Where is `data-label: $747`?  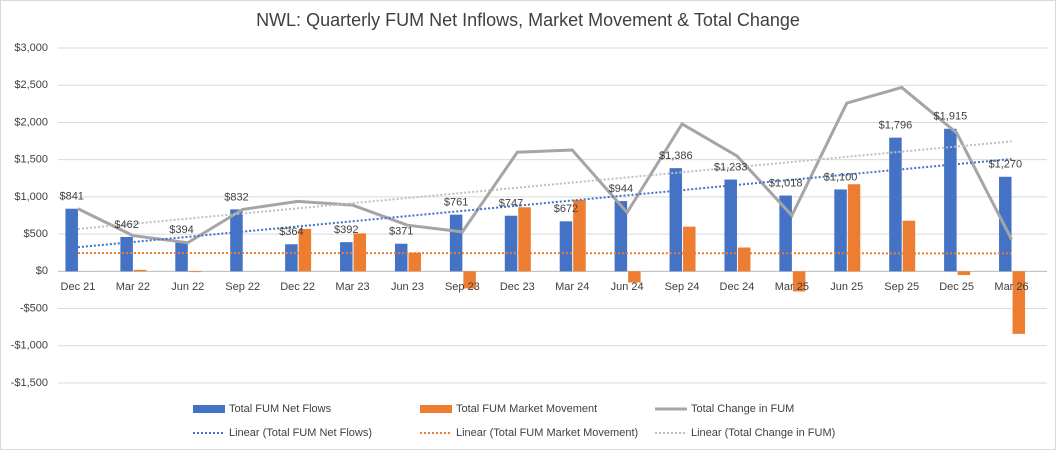 data-label: $747 is located at coordinates (511, 204).